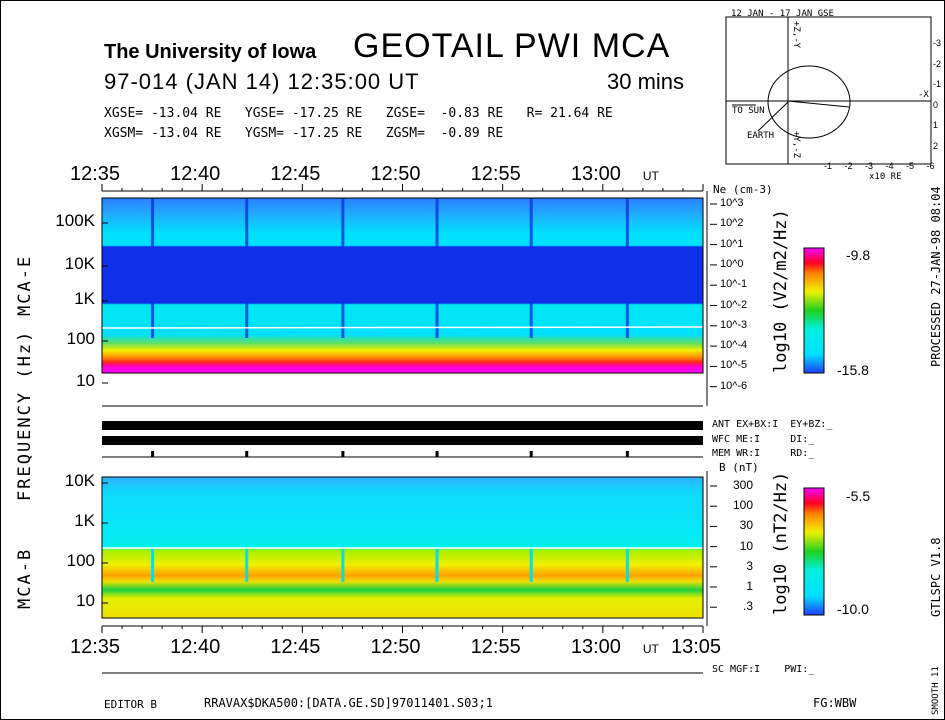 Image resolution: width=945 pixels, height=720 pixels. What do you see at coordinates (748, 111) in the screenshot?
I see `to-sun-label: TO SUN` at bounding box center [748, 111].